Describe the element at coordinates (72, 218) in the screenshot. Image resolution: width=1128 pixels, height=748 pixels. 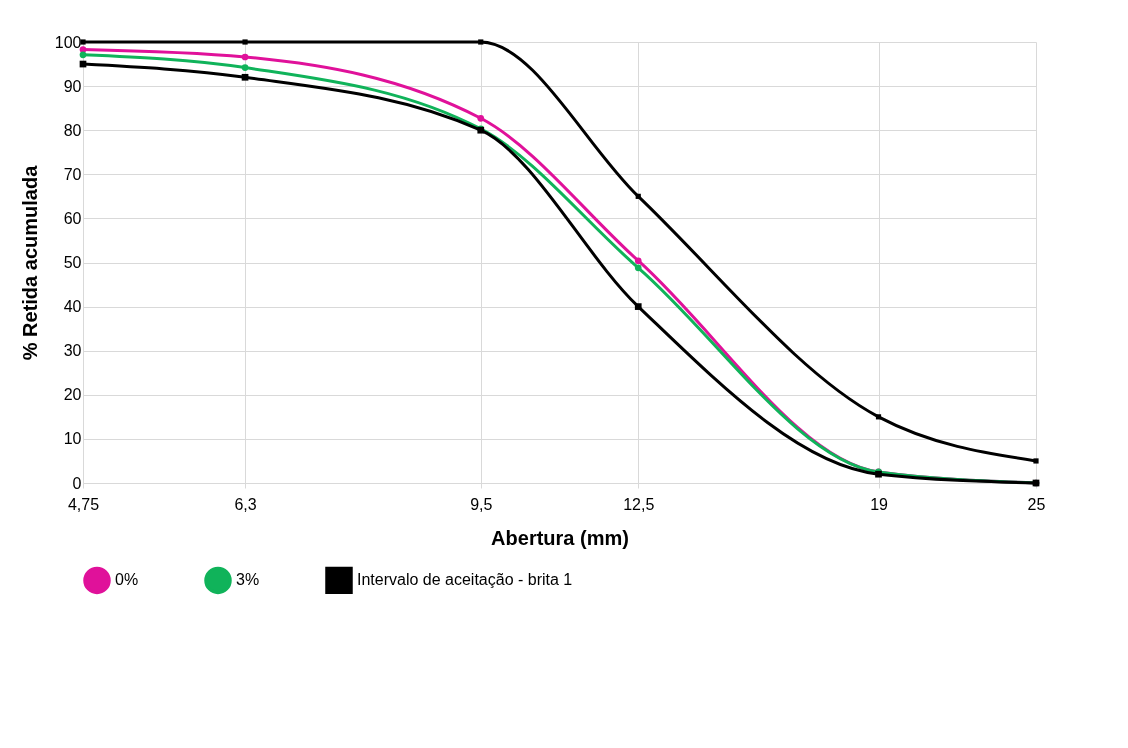
I see `y-tick-label: 60` at that location.